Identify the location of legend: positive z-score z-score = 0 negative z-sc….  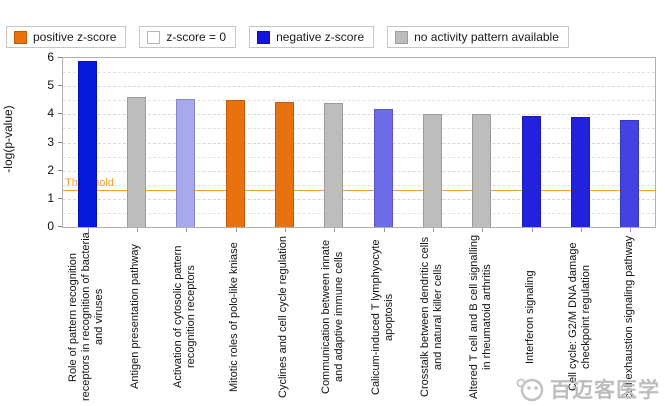
(287, 37).